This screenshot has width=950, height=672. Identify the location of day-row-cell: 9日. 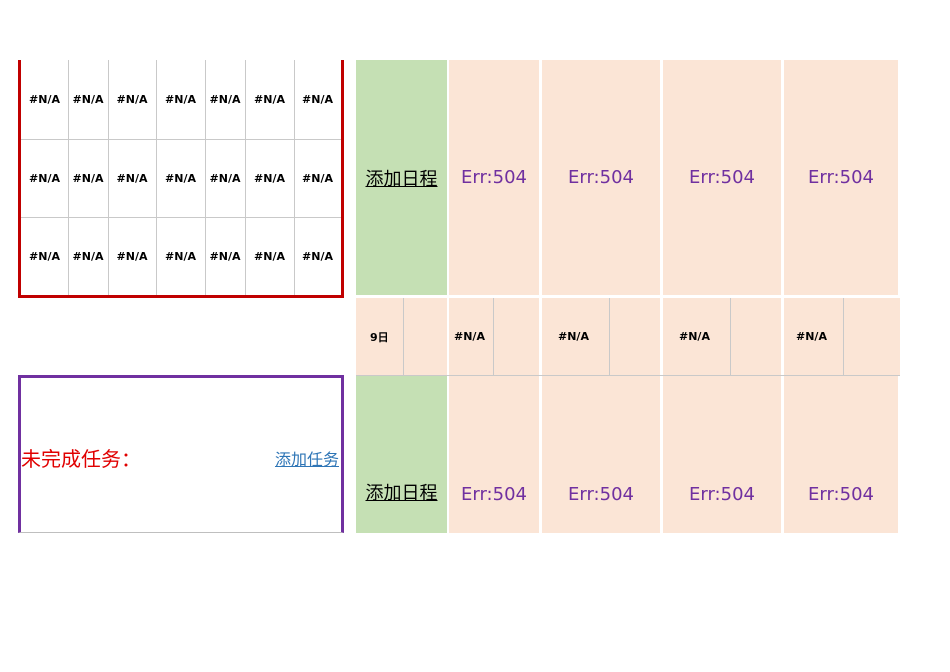
(401, 336).